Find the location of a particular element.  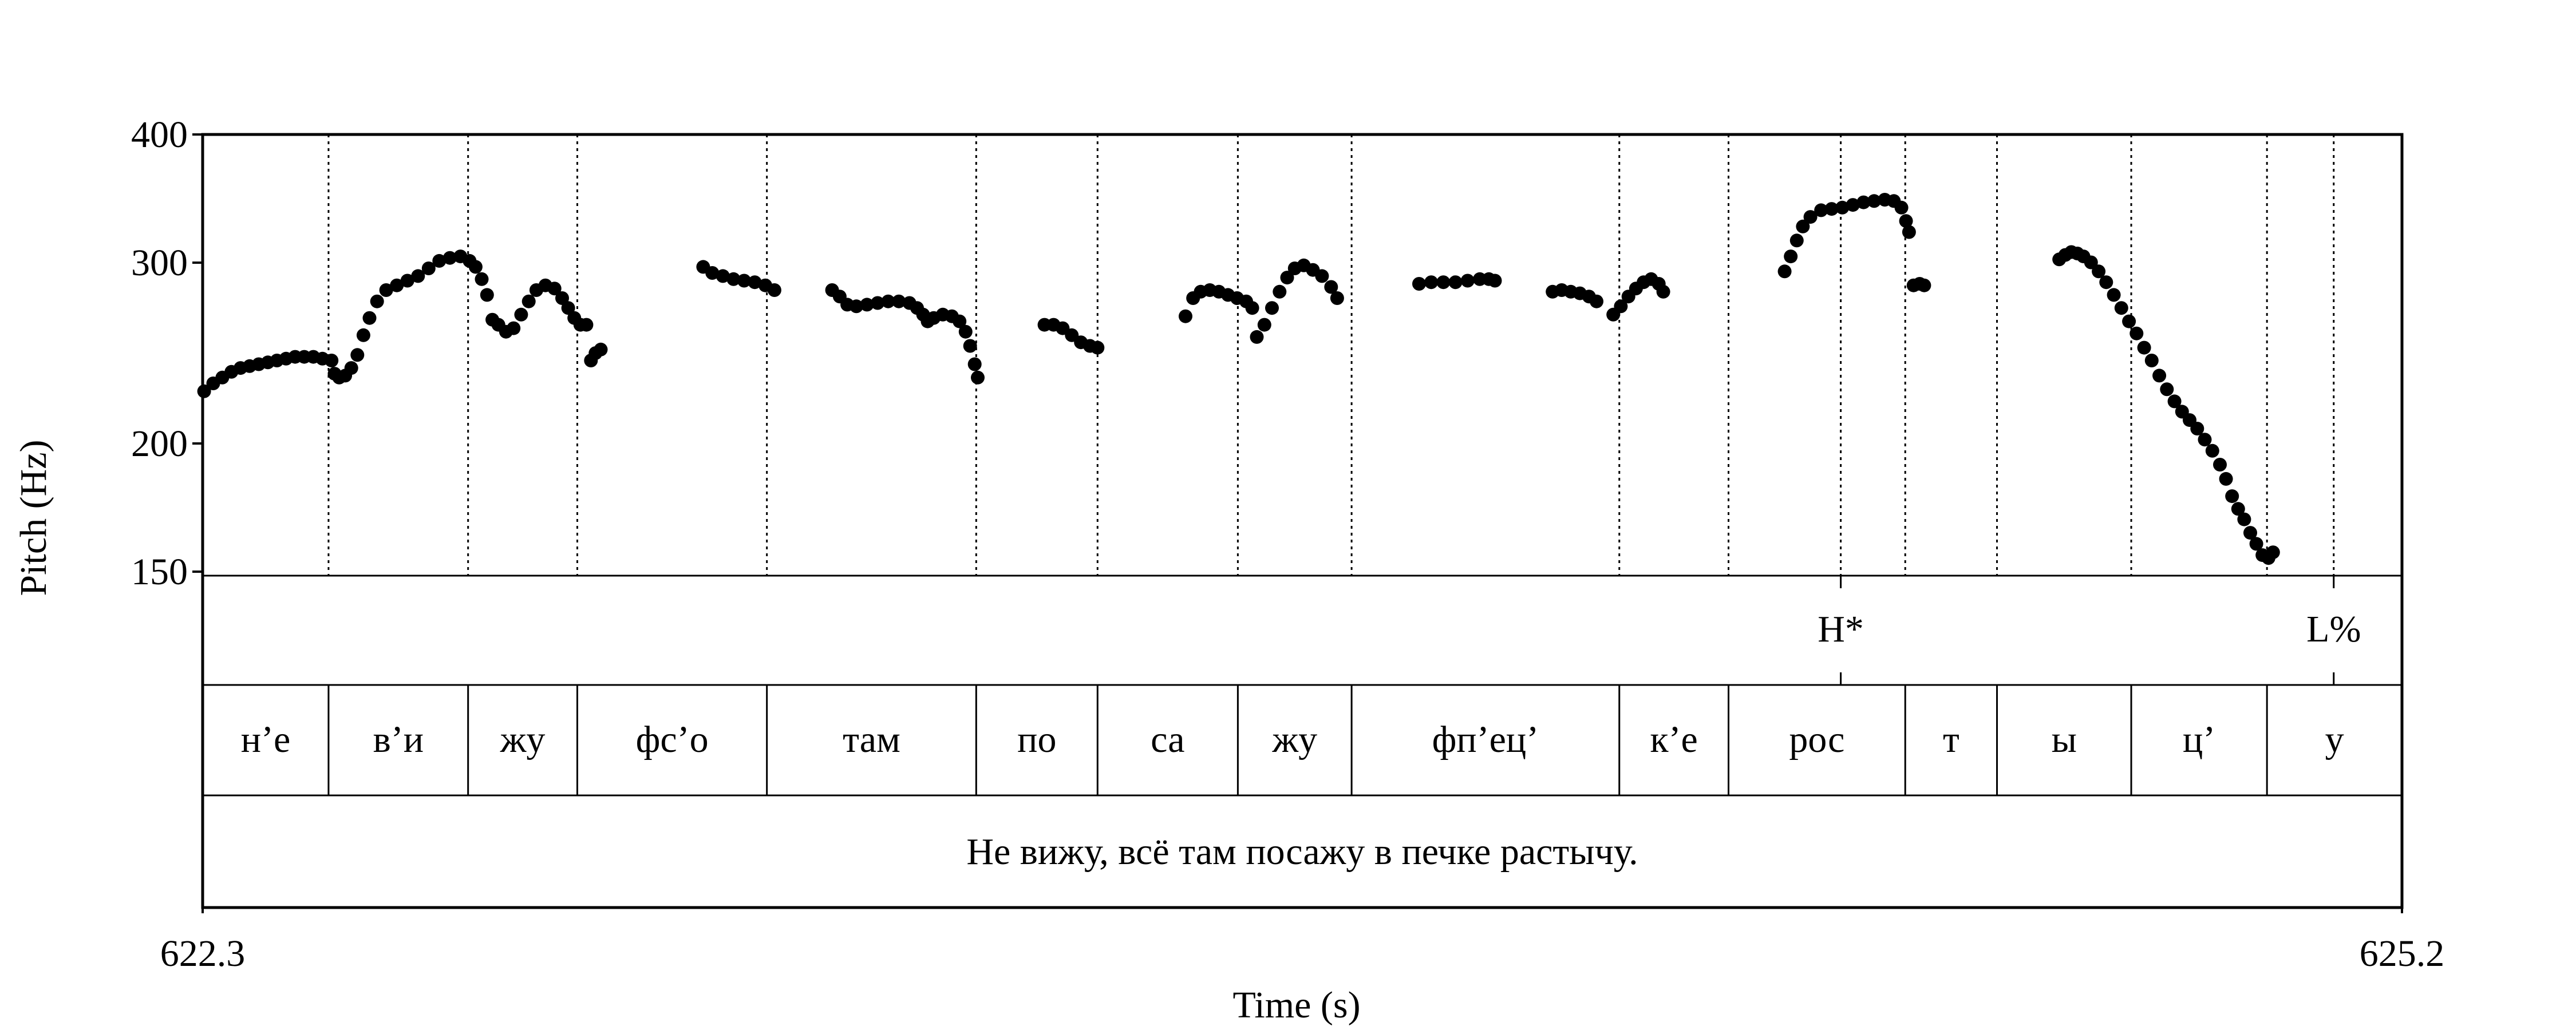

syllable-label: там is located at coordinates (871, 739).